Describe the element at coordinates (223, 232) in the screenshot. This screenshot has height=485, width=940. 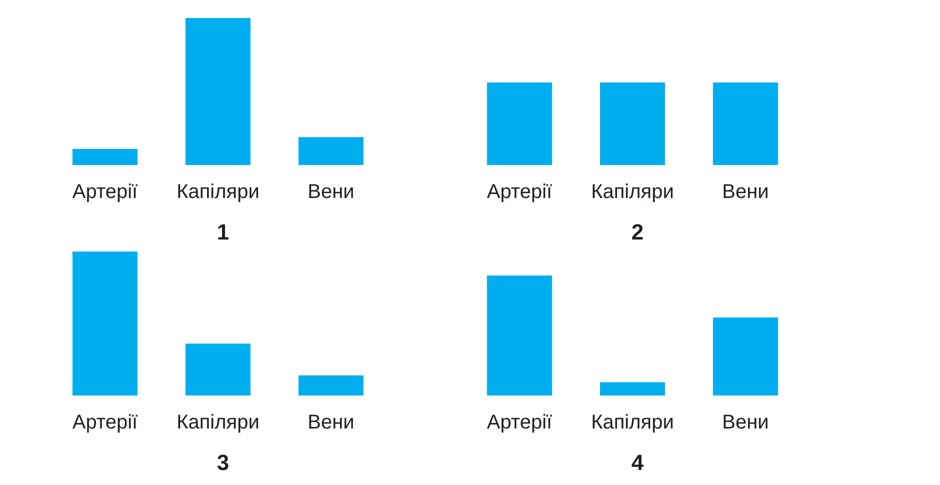
I see `text: 1` at that location.